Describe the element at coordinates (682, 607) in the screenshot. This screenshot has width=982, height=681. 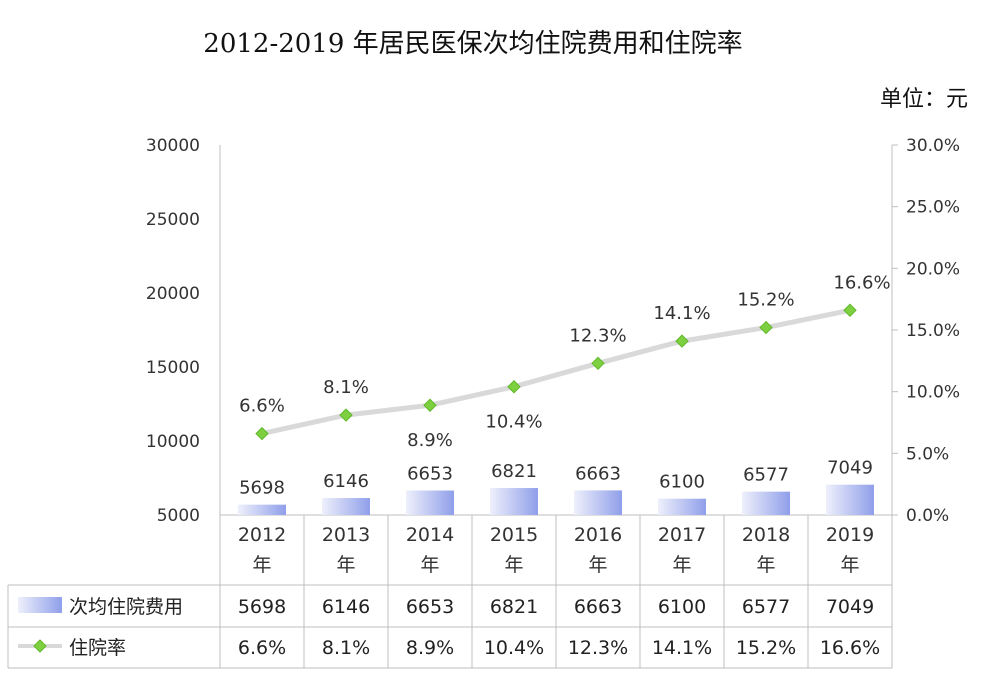
I see `table-cell-cost: 6100` at that location.